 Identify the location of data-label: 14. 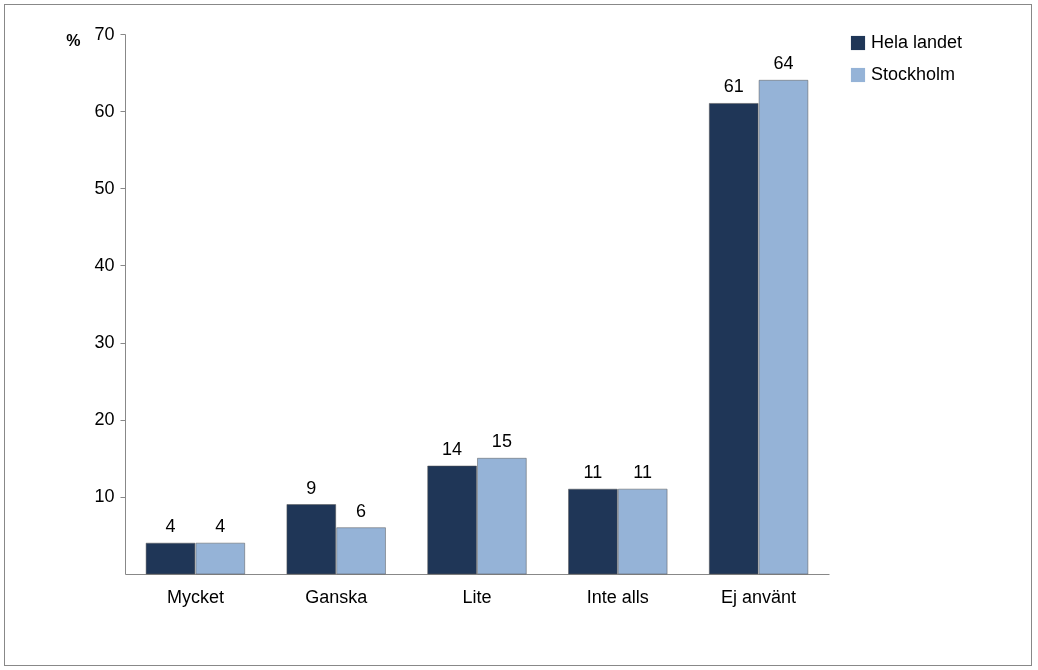
(452, 449).